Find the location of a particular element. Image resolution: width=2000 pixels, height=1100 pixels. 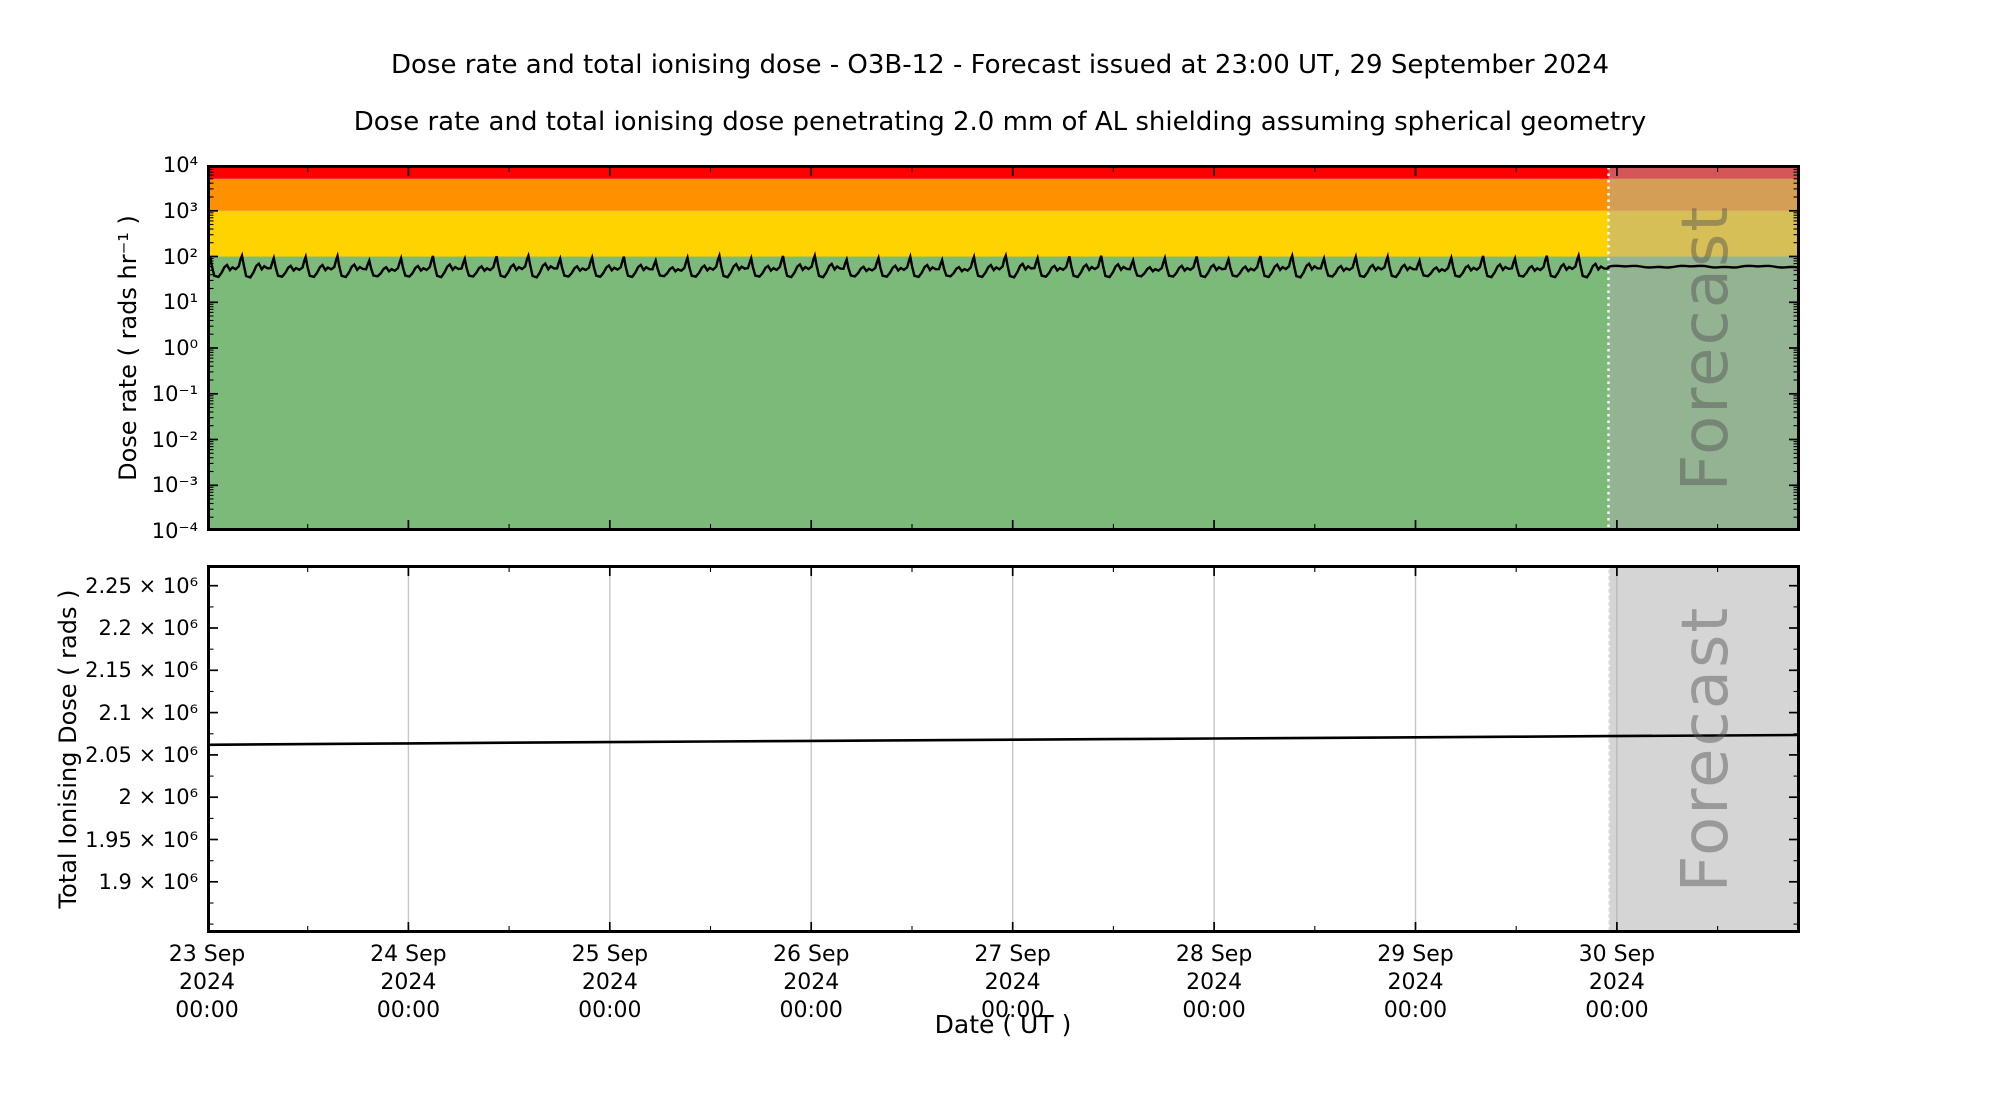

forecast-watermark-bottom: Forecast is located at coordinates (1706, 749).